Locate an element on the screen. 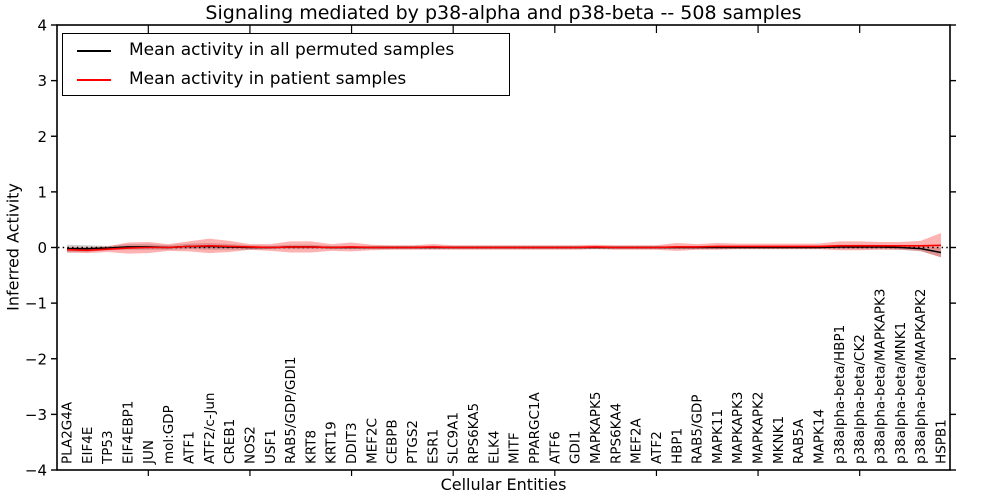 This screenshot has height=500, width=1000. x-category-label: MAPK11 is located at coordinates (718, 436).